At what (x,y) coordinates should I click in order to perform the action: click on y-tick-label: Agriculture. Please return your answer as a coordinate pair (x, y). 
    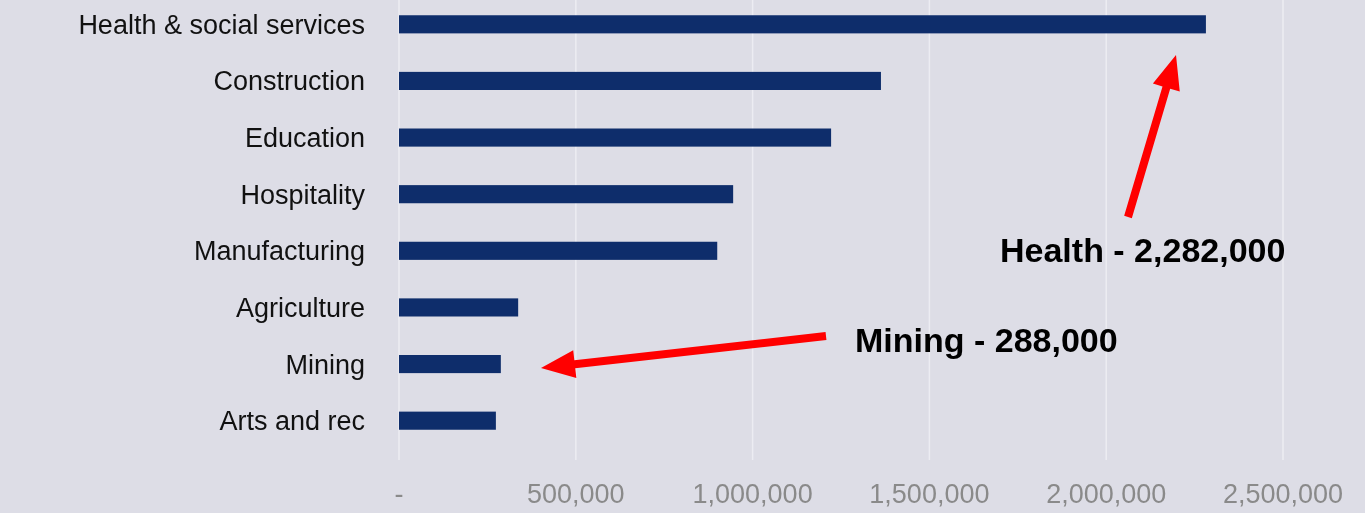
    Looking at the image, I should click on (300, 307).